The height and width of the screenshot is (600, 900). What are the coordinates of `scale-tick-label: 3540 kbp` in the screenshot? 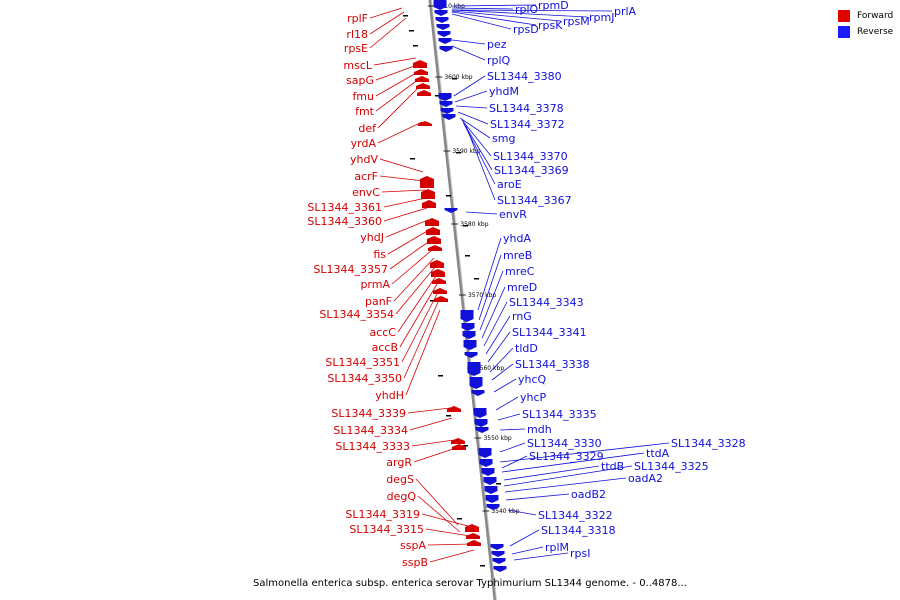 It's located at (505, 511).